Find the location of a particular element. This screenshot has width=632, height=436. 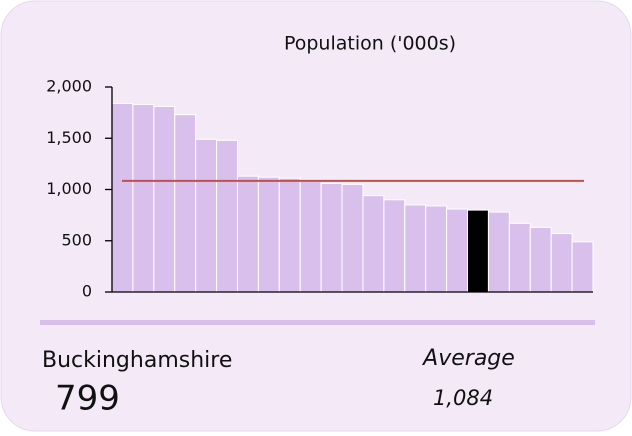

average-label: Average is located at coordinates (468, 358).